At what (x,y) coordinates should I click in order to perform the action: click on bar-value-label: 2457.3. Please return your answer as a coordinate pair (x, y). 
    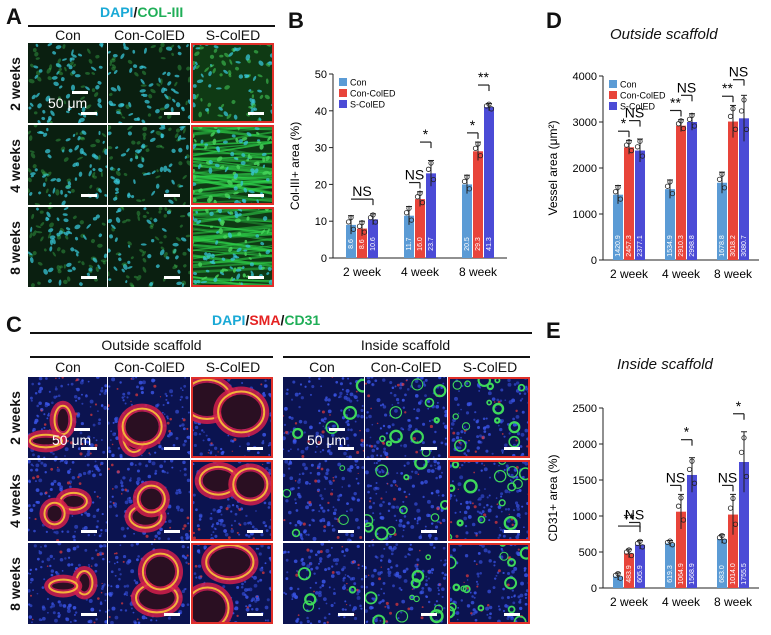
    Looking at the image, I should click on (629, 246).